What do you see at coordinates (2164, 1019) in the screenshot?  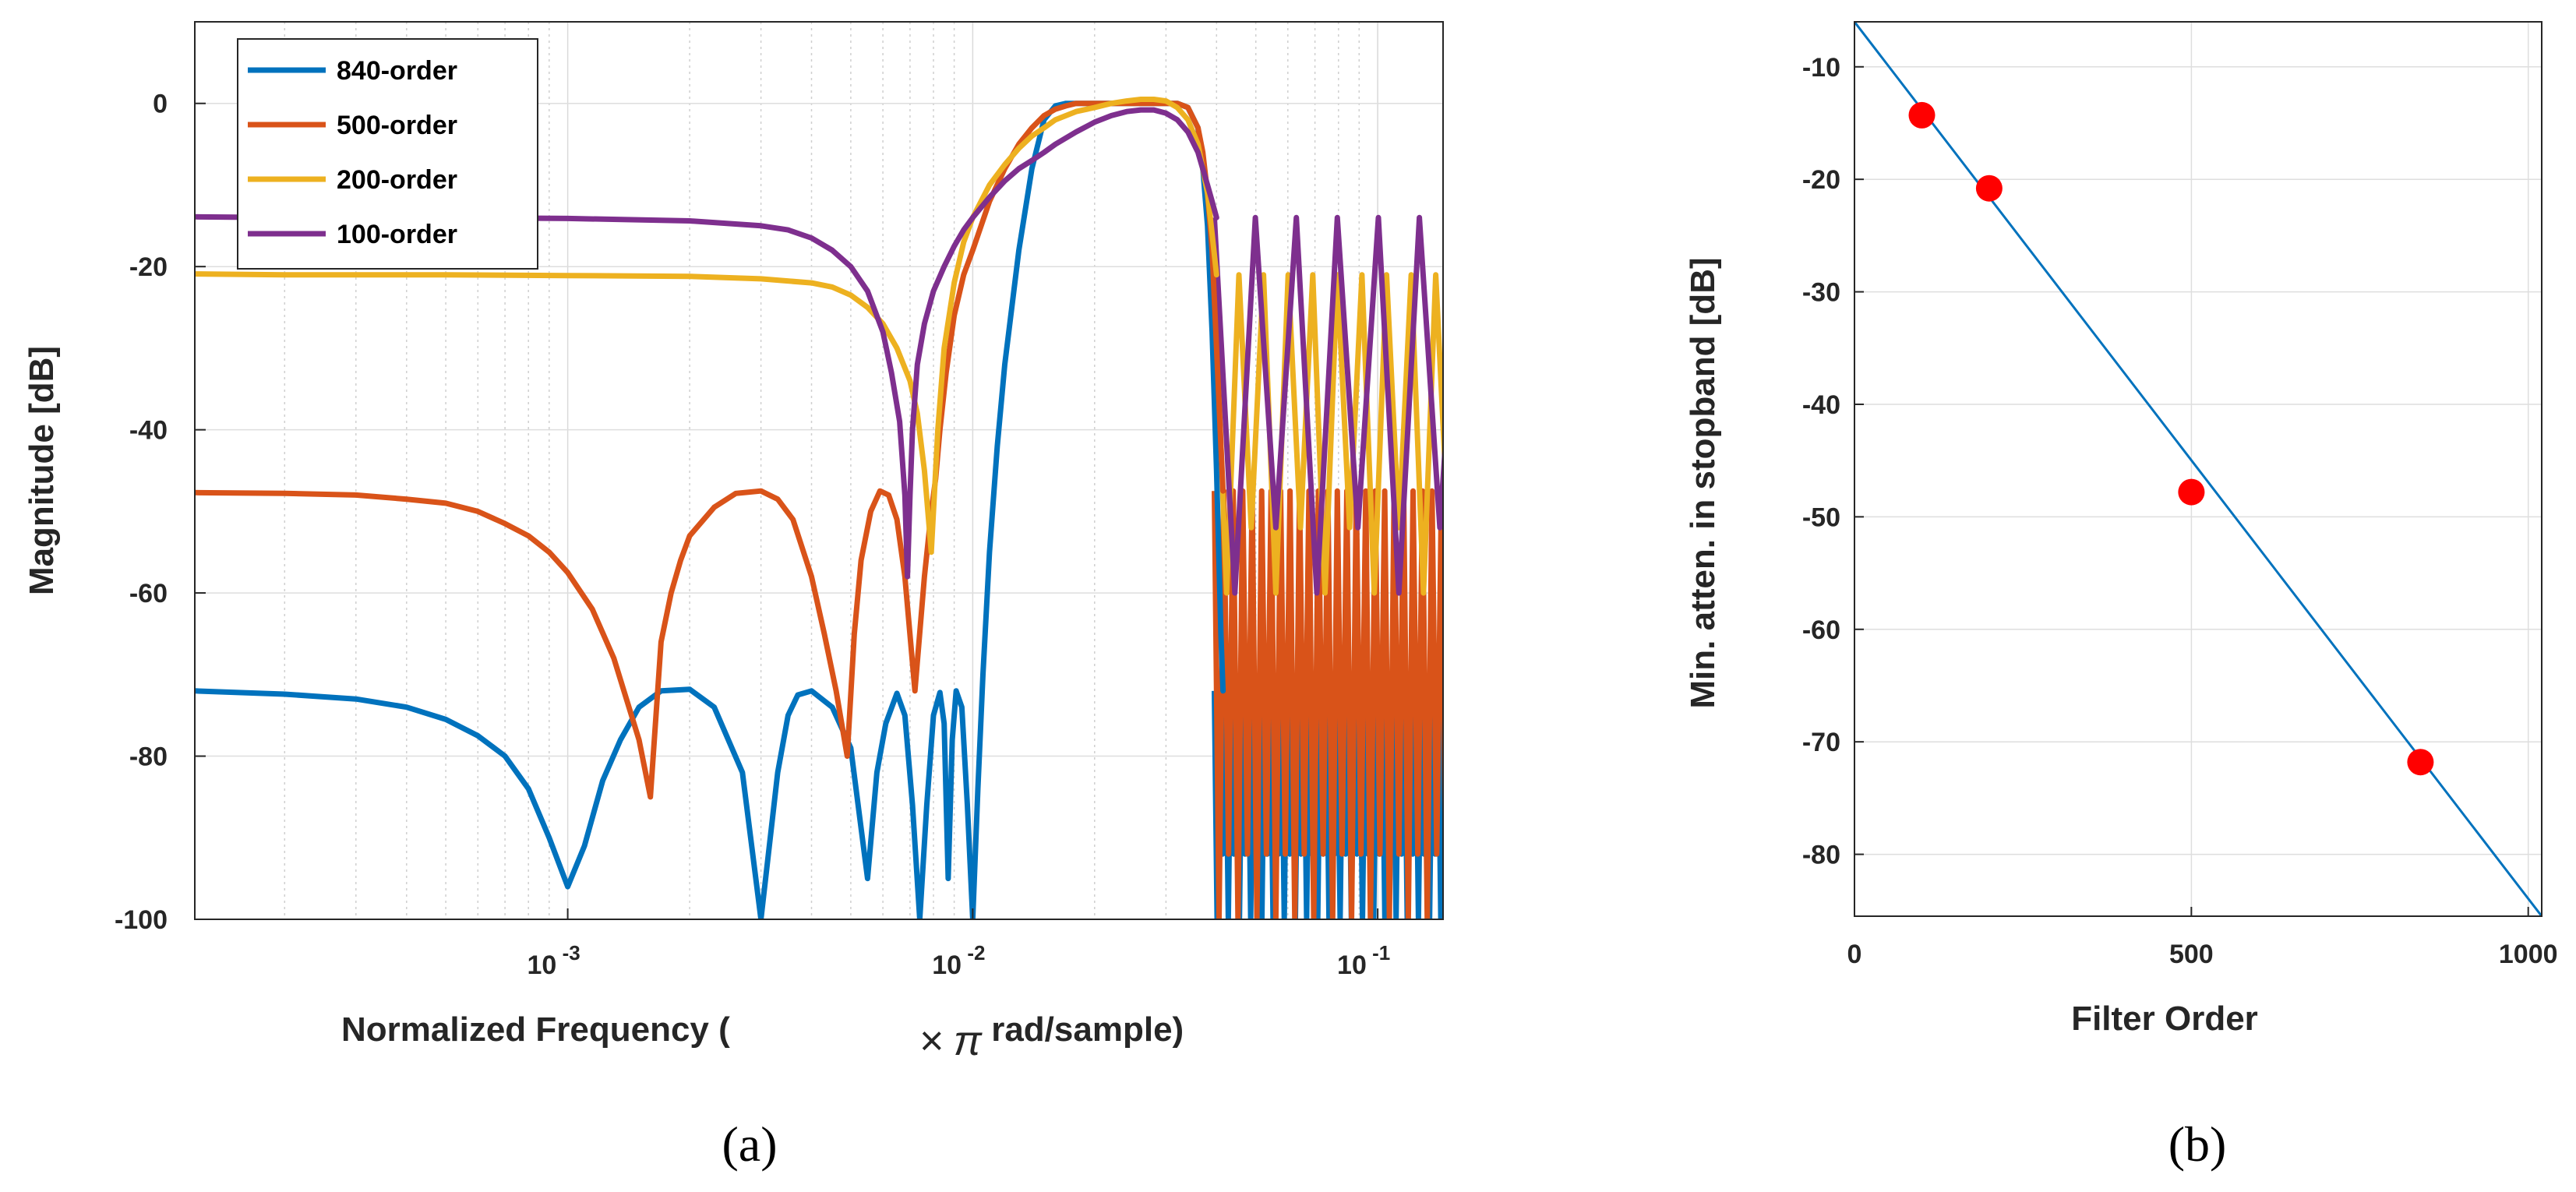 I see `x-axis-label: Filter Order` at bounding box center [2164, 1019].